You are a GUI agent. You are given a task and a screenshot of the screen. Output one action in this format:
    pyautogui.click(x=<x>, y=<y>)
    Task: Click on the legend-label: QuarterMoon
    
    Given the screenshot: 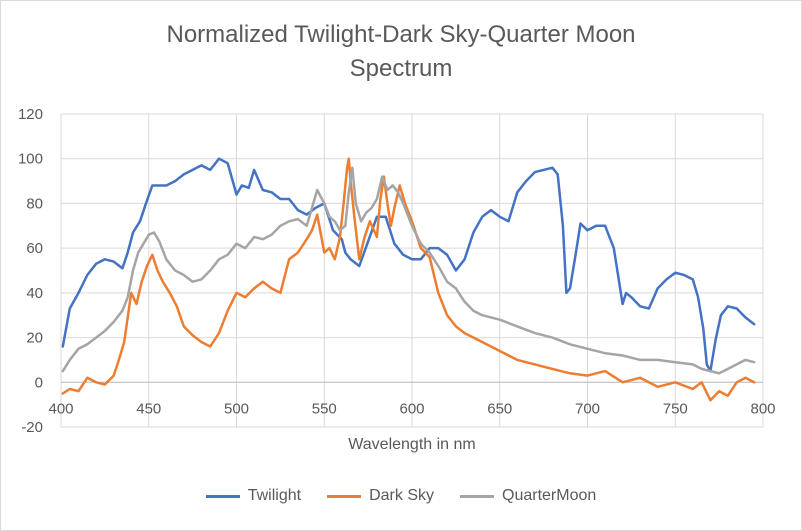 What is the action you would take?
    pyautogui.click(x=549, y=495)
    